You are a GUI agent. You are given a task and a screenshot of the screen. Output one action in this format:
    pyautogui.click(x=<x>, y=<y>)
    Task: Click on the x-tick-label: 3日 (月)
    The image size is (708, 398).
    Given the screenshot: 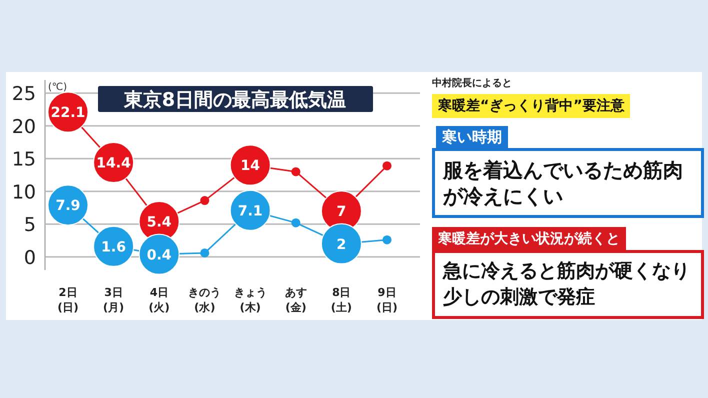 What is the action you would take?
    pyautogui.click(x=113, y=300)
    